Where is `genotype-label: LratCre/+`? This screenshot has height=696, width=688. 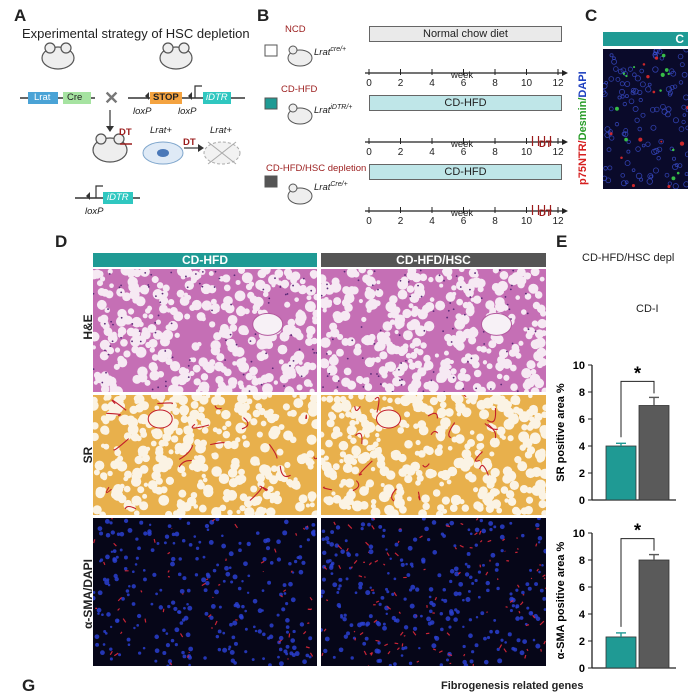
genotype-label: LratCre/+ is located at coordinates (331, 187).